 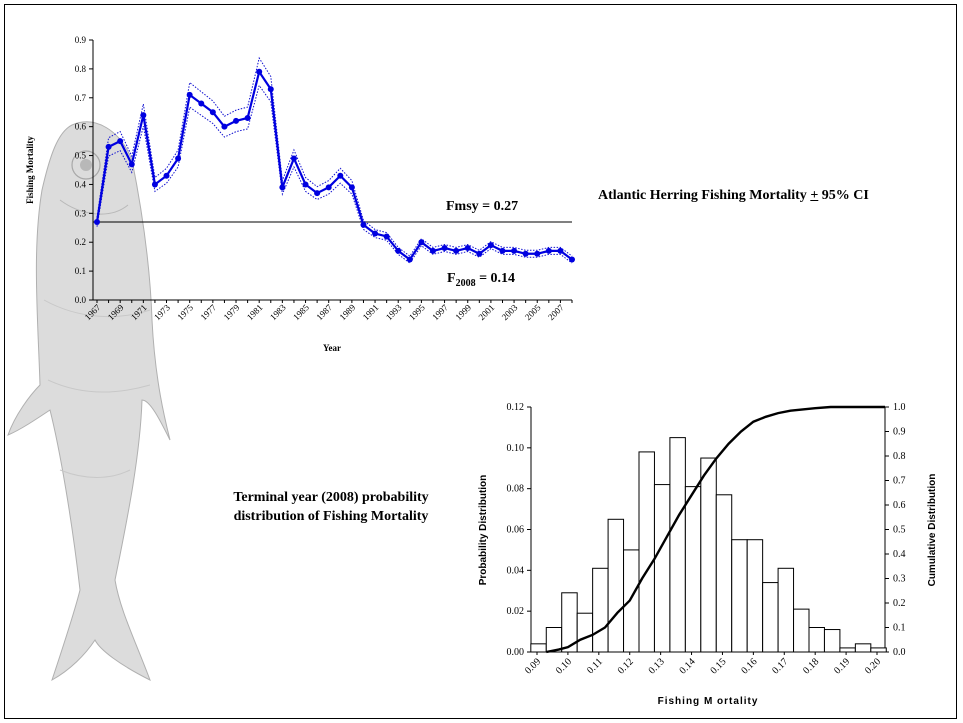 I want to click on y-tick-label: 0.2, so click(x=80, y=242).